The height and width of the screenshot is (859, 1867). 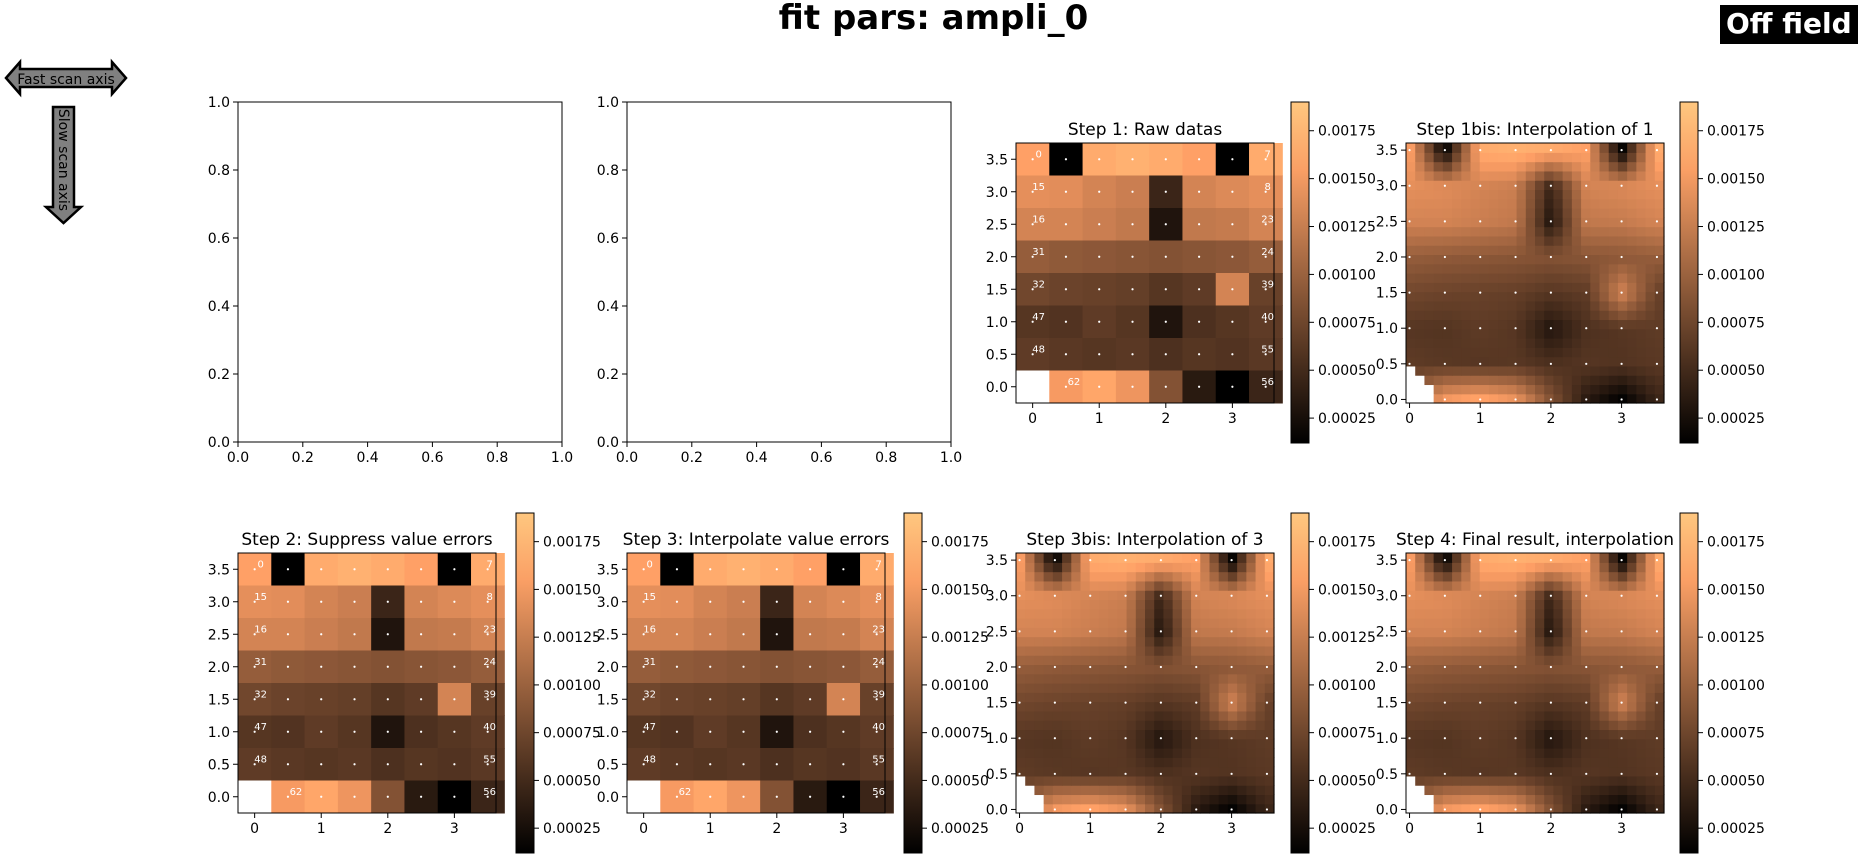 What do you see at coordinates (997, 775) in the screenshot?
I see `y-tick-label: 0.5` at bounding box center [997, 775].